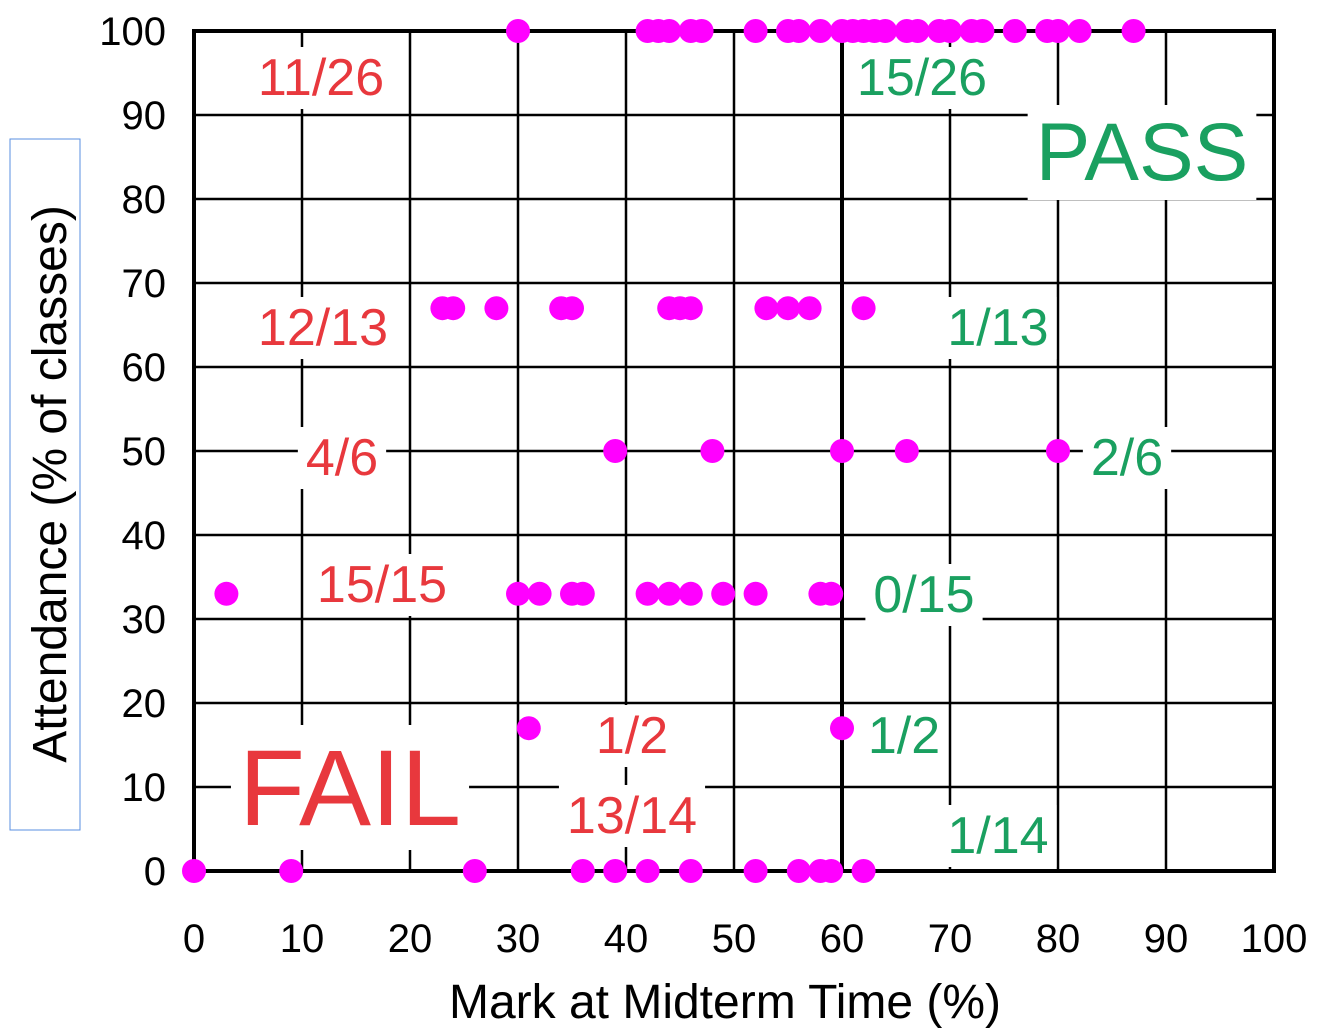  I want to click on y-tick-labels: 0 10 20 30 40 50 60 70 80 90 100, so click(132, 452).